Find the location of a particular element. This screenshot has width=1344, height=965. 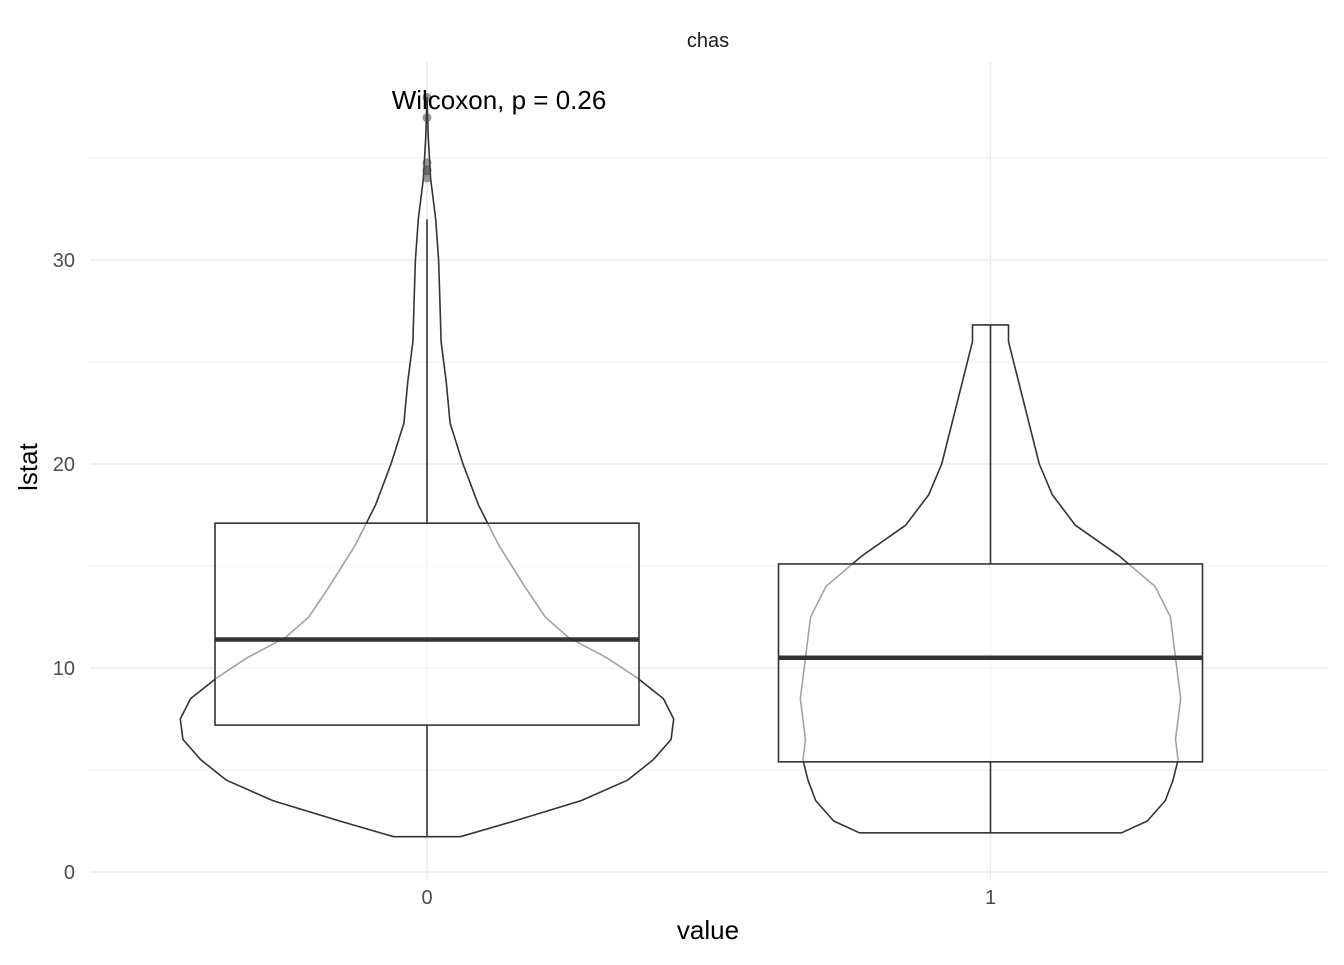

x-axis-title: value is located at coordinates (708, 930).